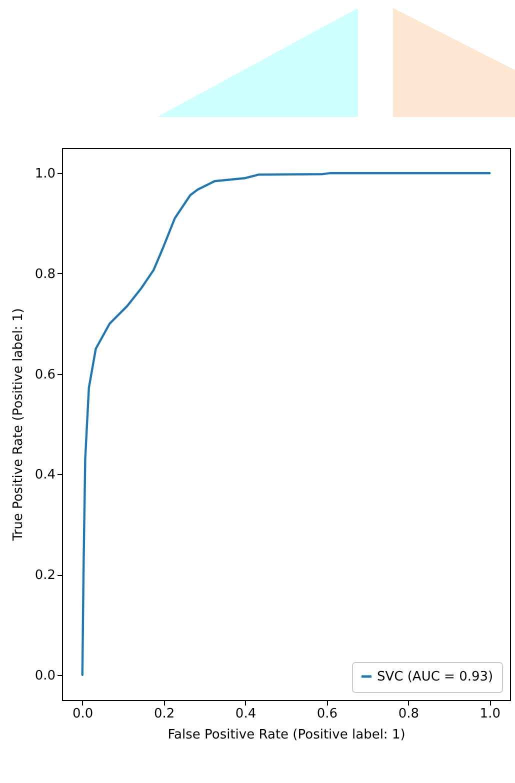 This screenshot has width=515, height=783. Describe the element at coordinates (245, 714) in the screenshot. I see `x-tick-label: 0.4` at that location.